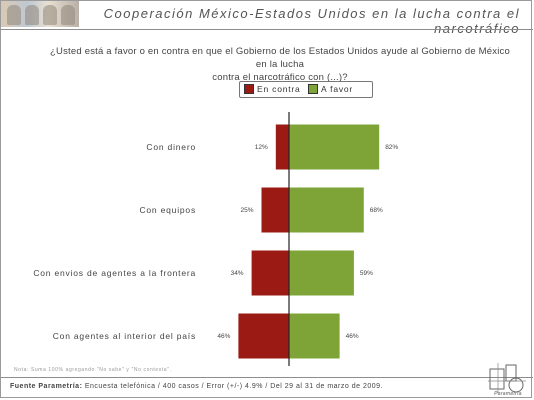 Image resolution: width=534 pixels, height=400 pixels. I want to click on header-photo, so click(40, 14).